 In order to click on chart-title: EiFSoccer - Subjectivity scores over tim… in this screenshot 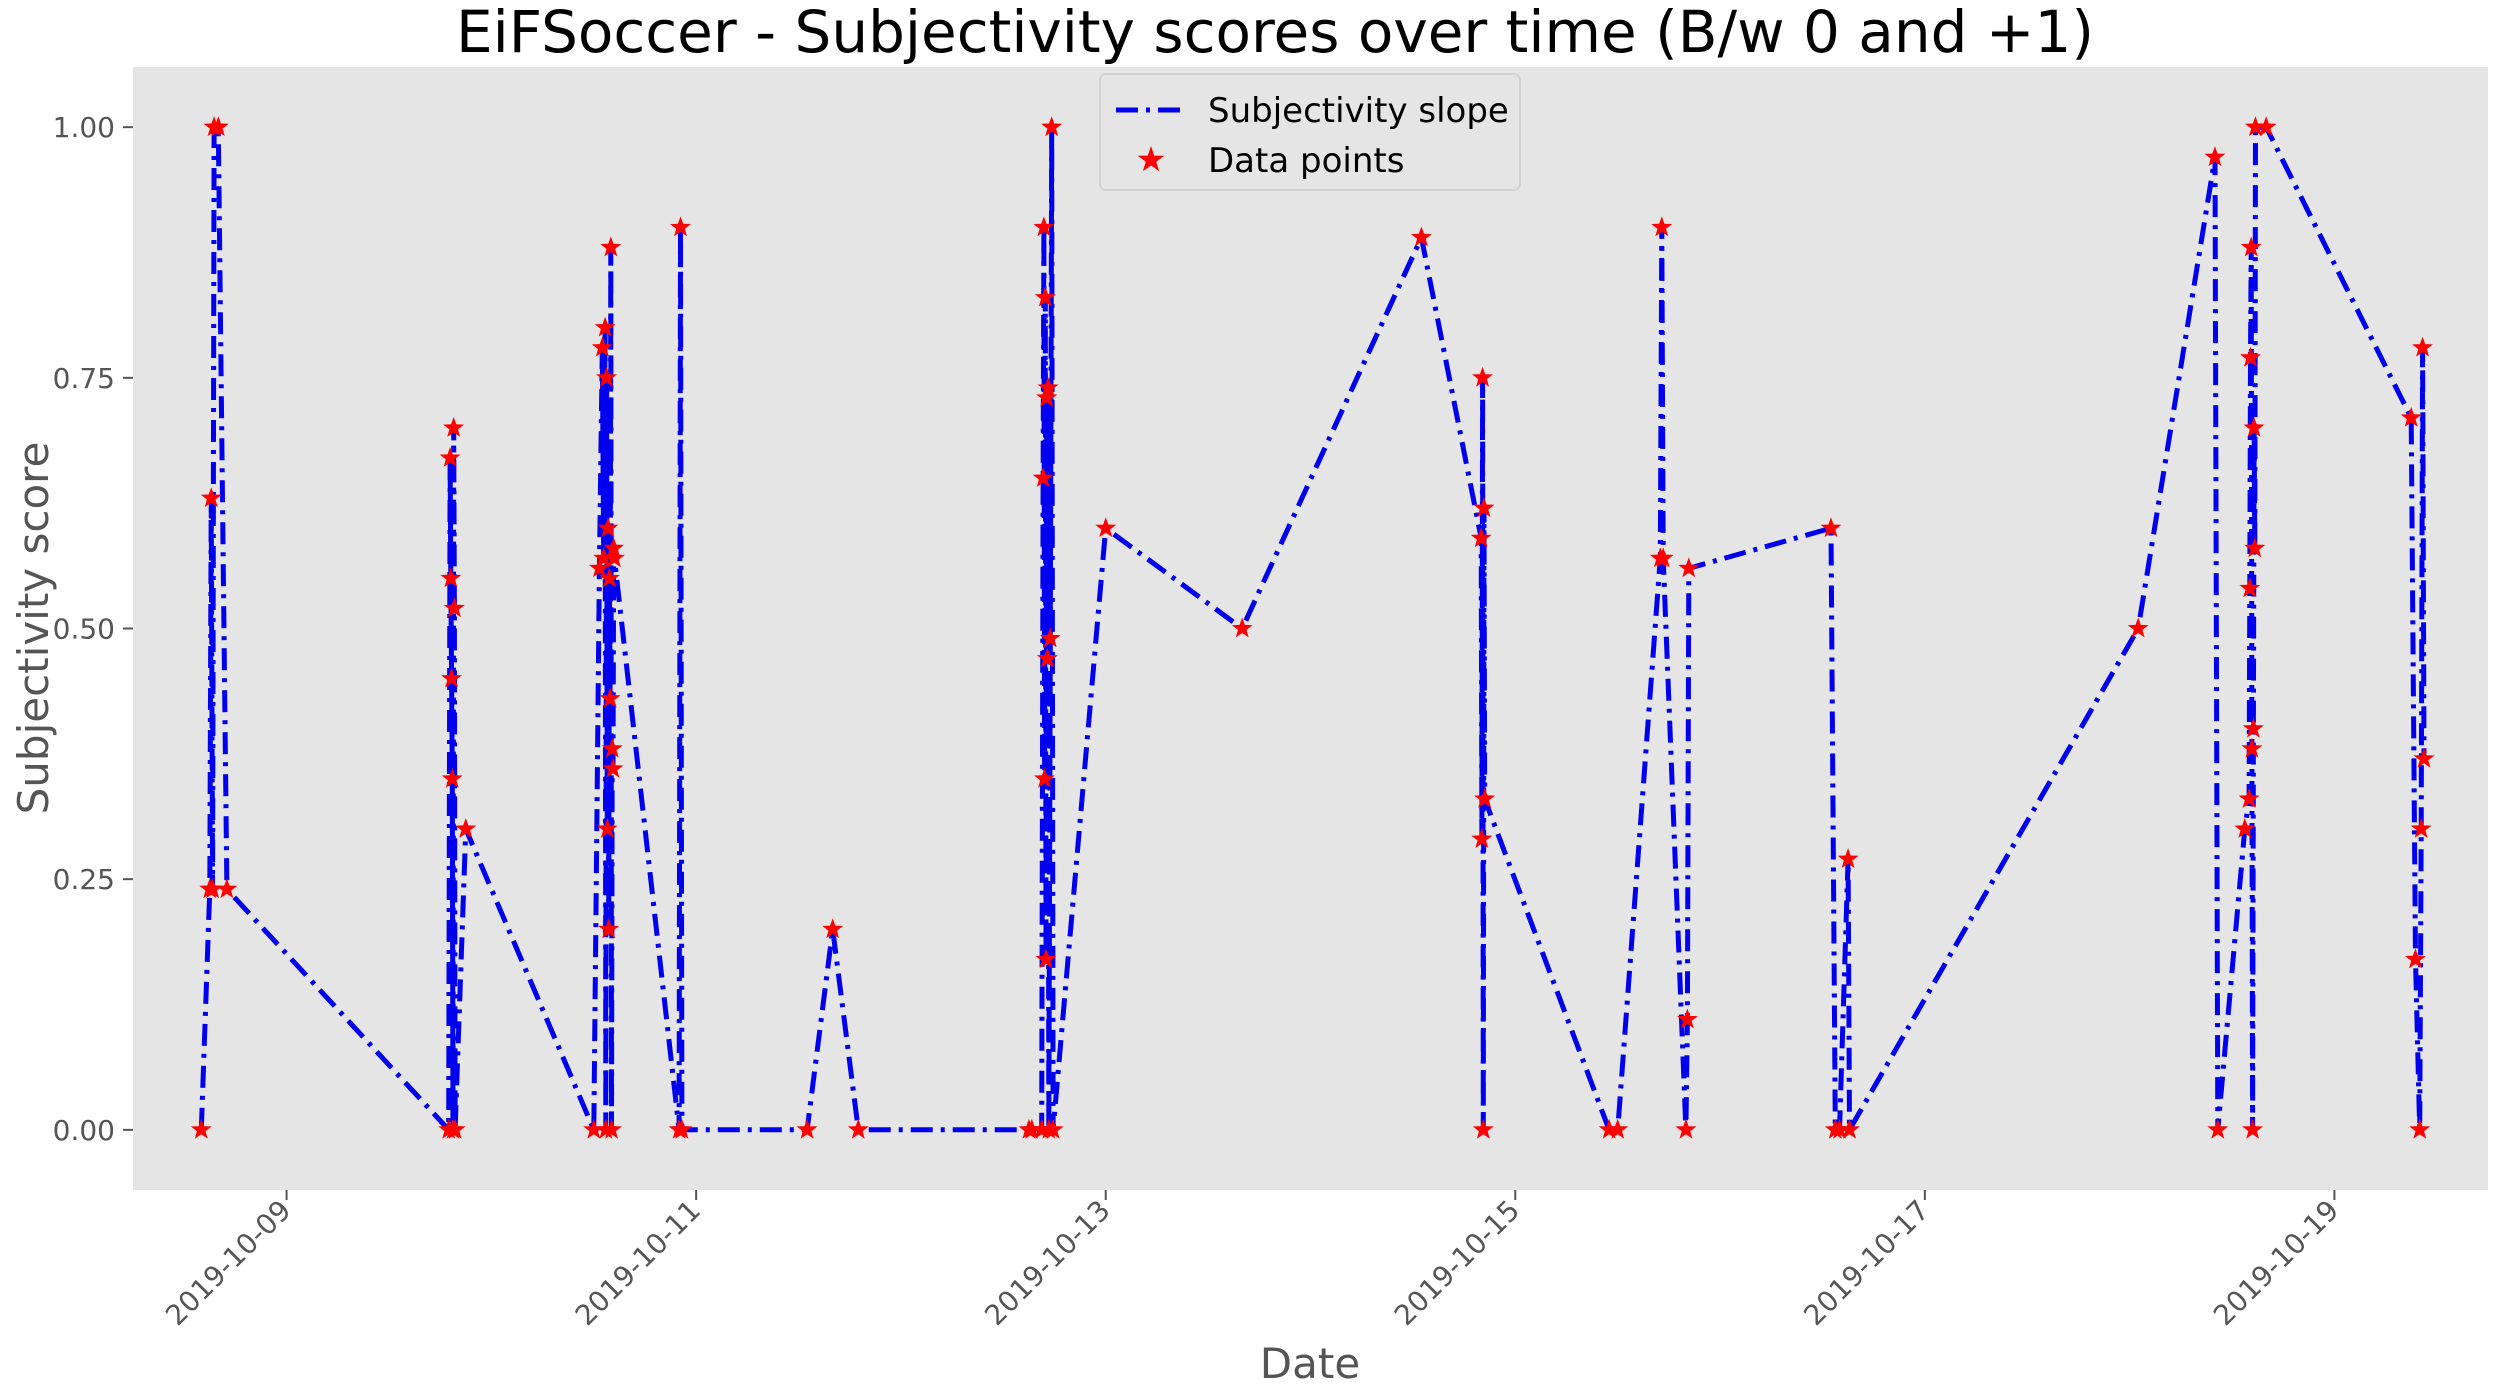, I will do `click(1275, 33)`.